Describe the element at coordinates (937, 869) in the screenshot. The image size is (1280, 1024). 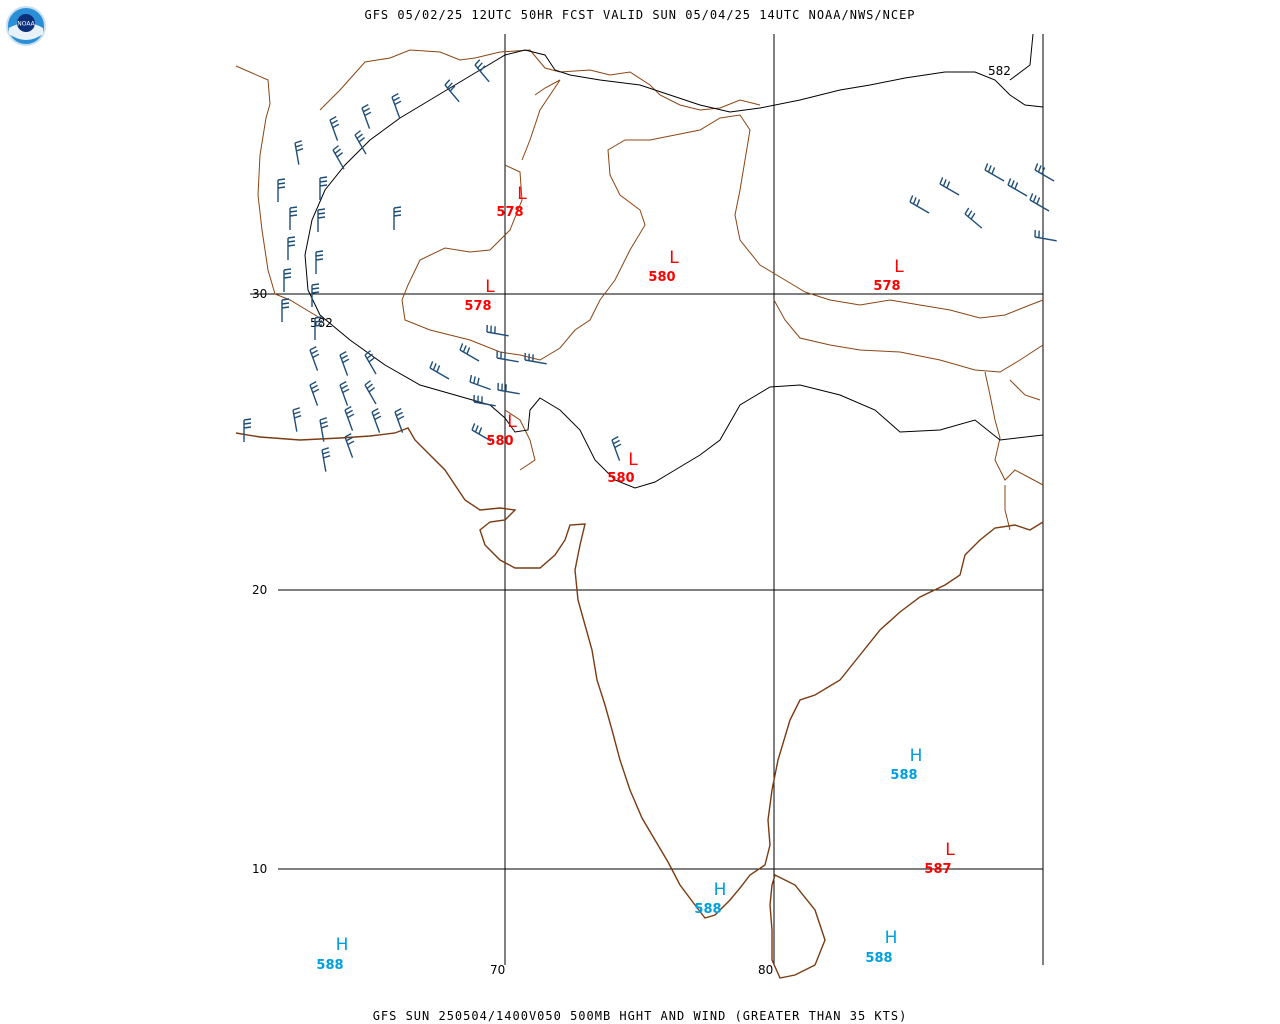
I see `pressure-center-value: 587` at that location.